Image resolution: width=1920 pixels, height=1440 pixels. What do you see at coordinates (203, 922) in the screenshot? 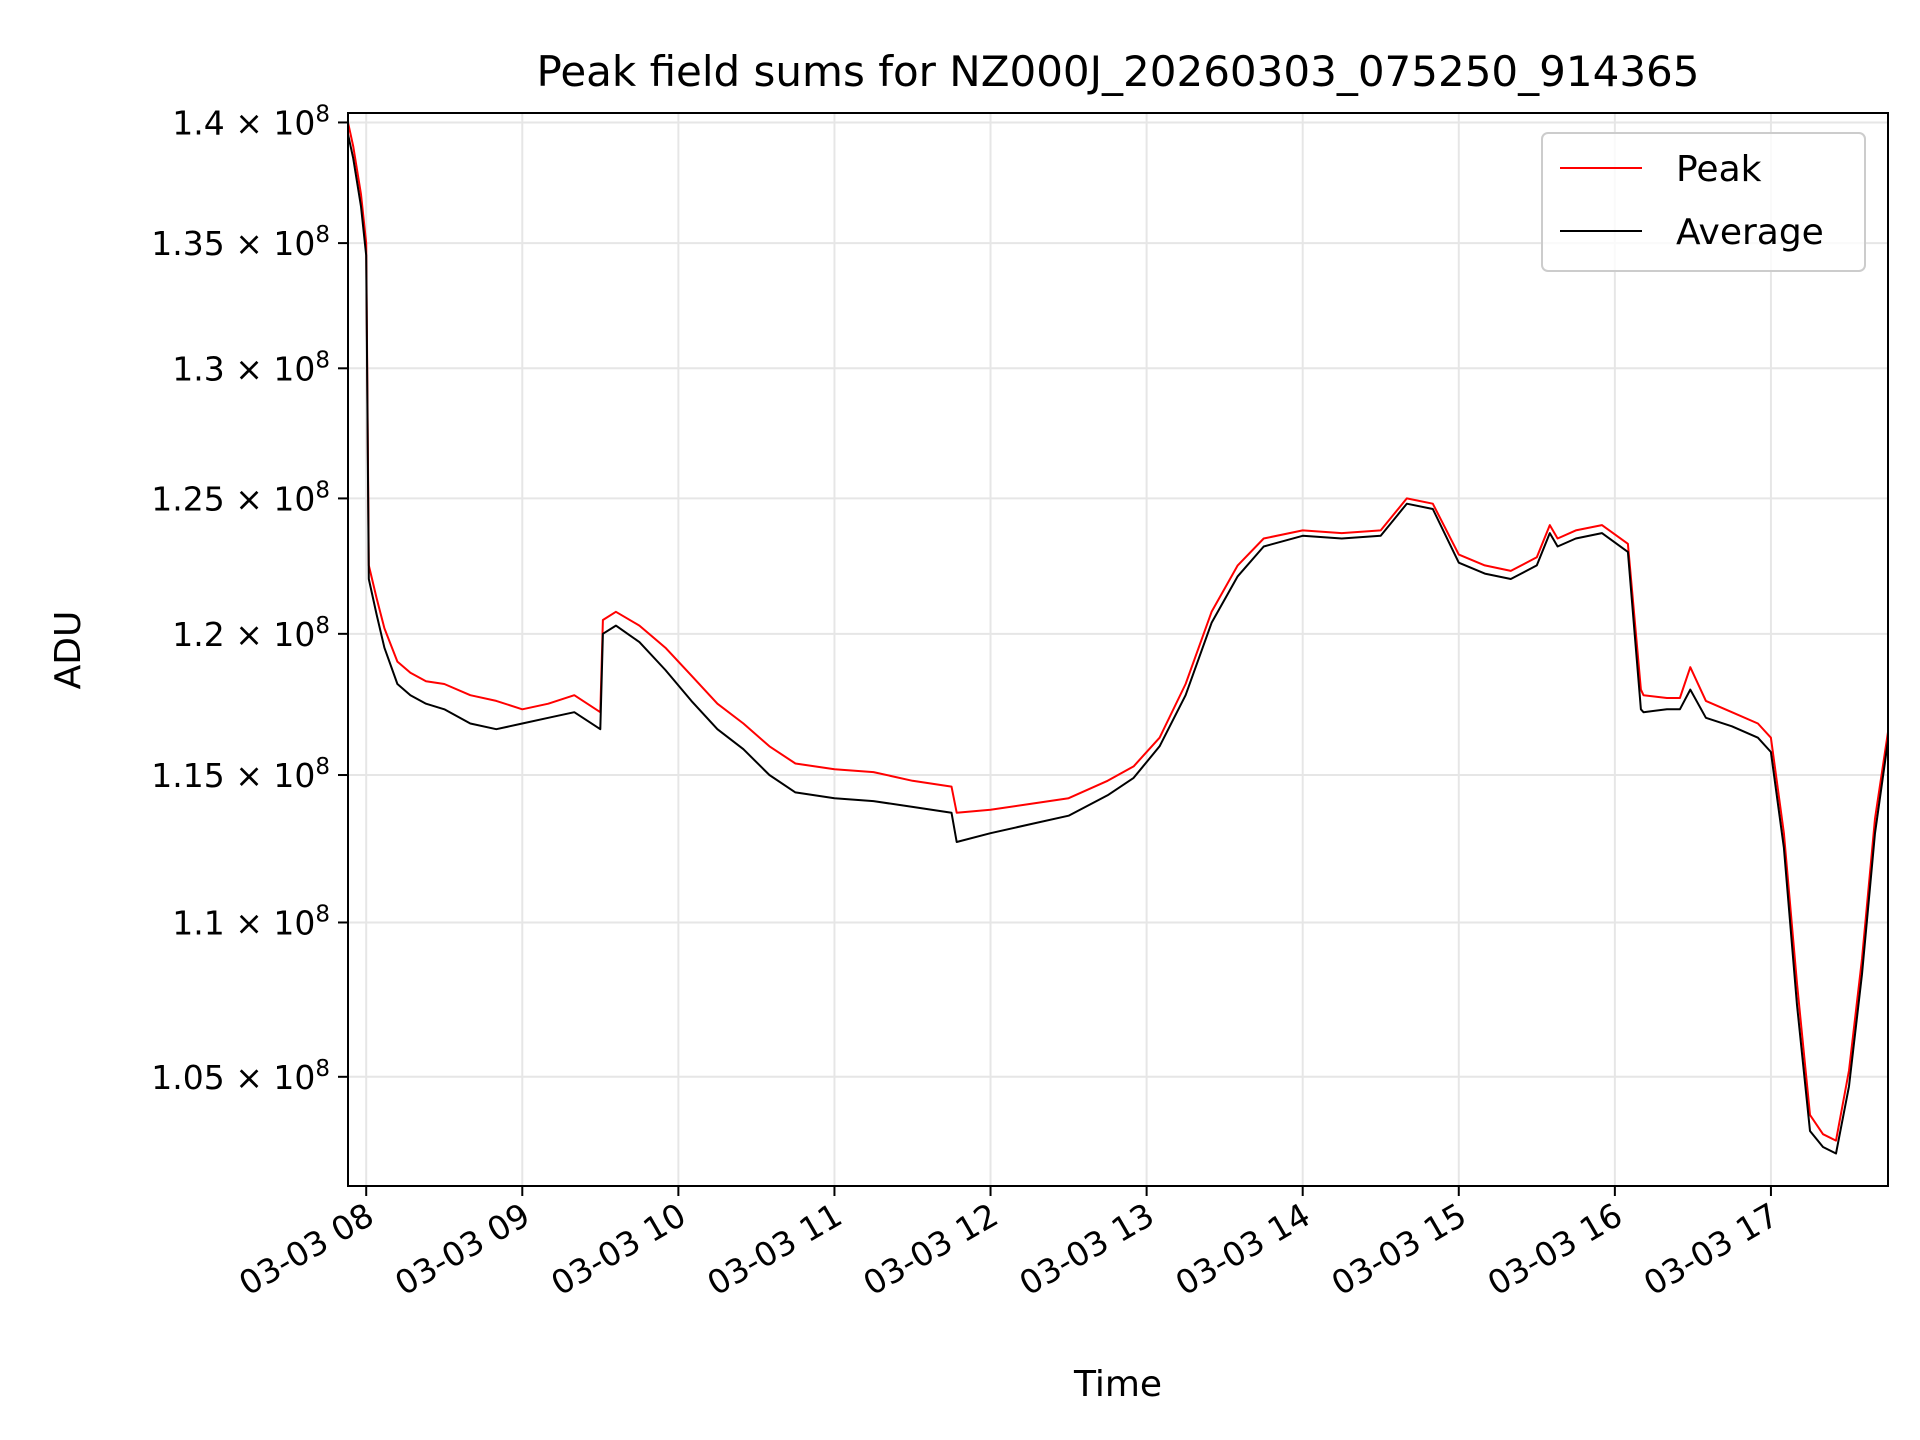
I see `y-tick-mantissa: 1.1` at bounding box center [203, 922].